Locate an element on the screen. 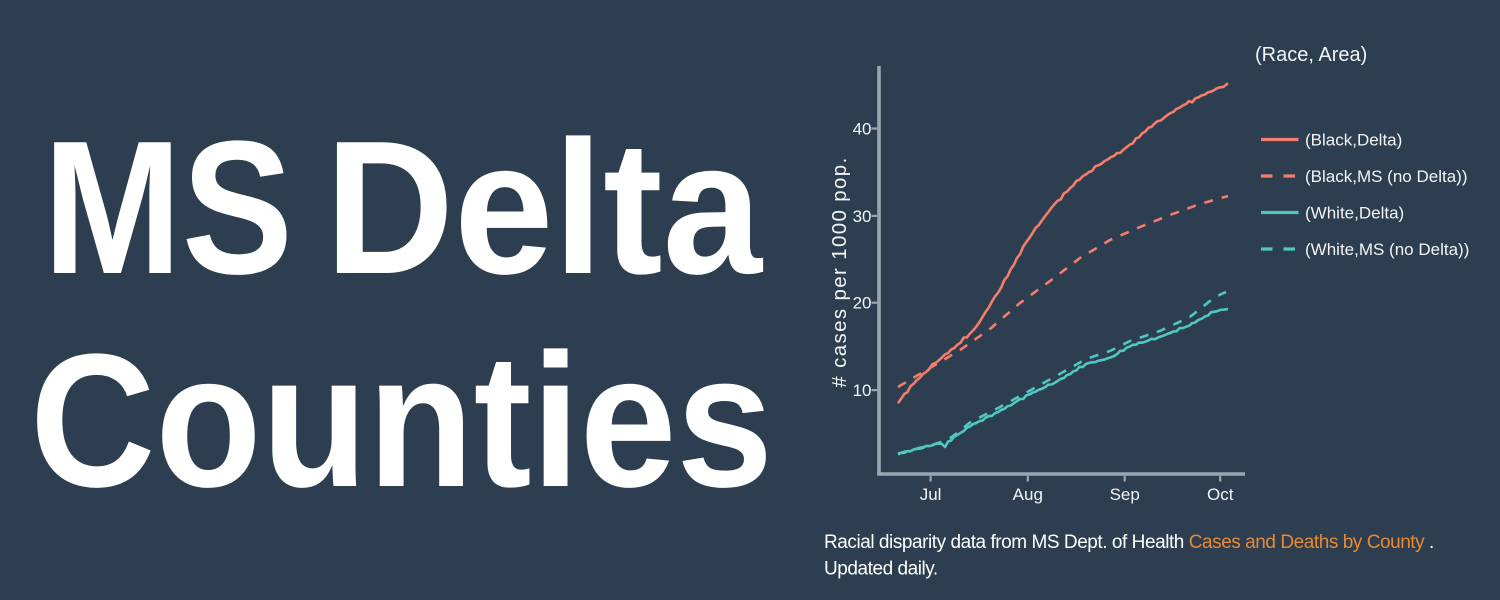  svg-text: 10 is located at coordinates (862, 390).